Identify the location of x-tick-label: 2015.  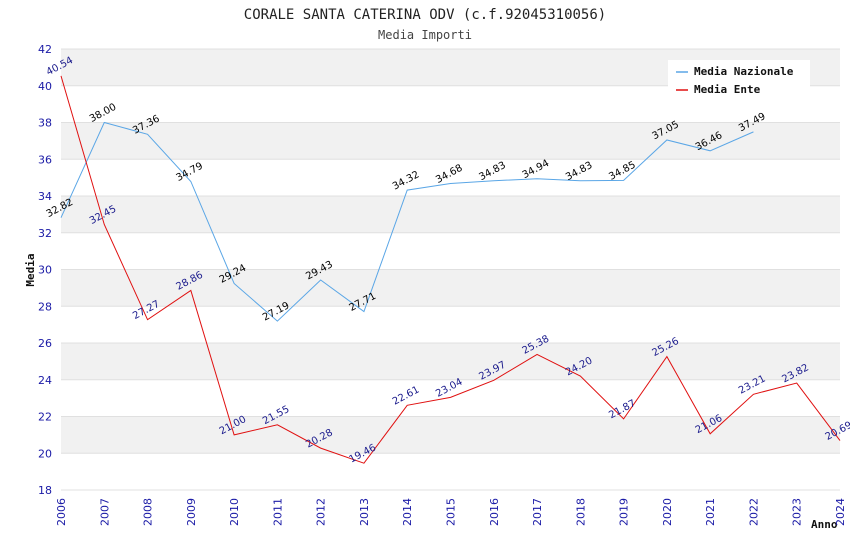
(451, 512).